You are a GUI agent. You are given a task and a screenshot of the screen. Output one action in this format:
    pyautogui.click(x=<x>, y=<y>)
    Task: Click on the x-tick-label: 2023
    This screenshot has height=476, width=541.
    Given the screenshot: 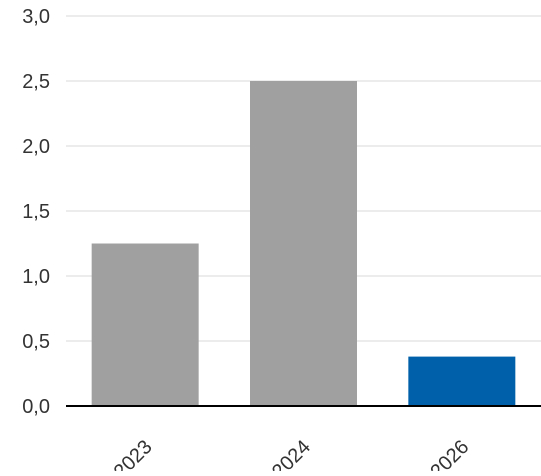 What is the action you would take?
    pyautogui.click(x=133, y=453)
    